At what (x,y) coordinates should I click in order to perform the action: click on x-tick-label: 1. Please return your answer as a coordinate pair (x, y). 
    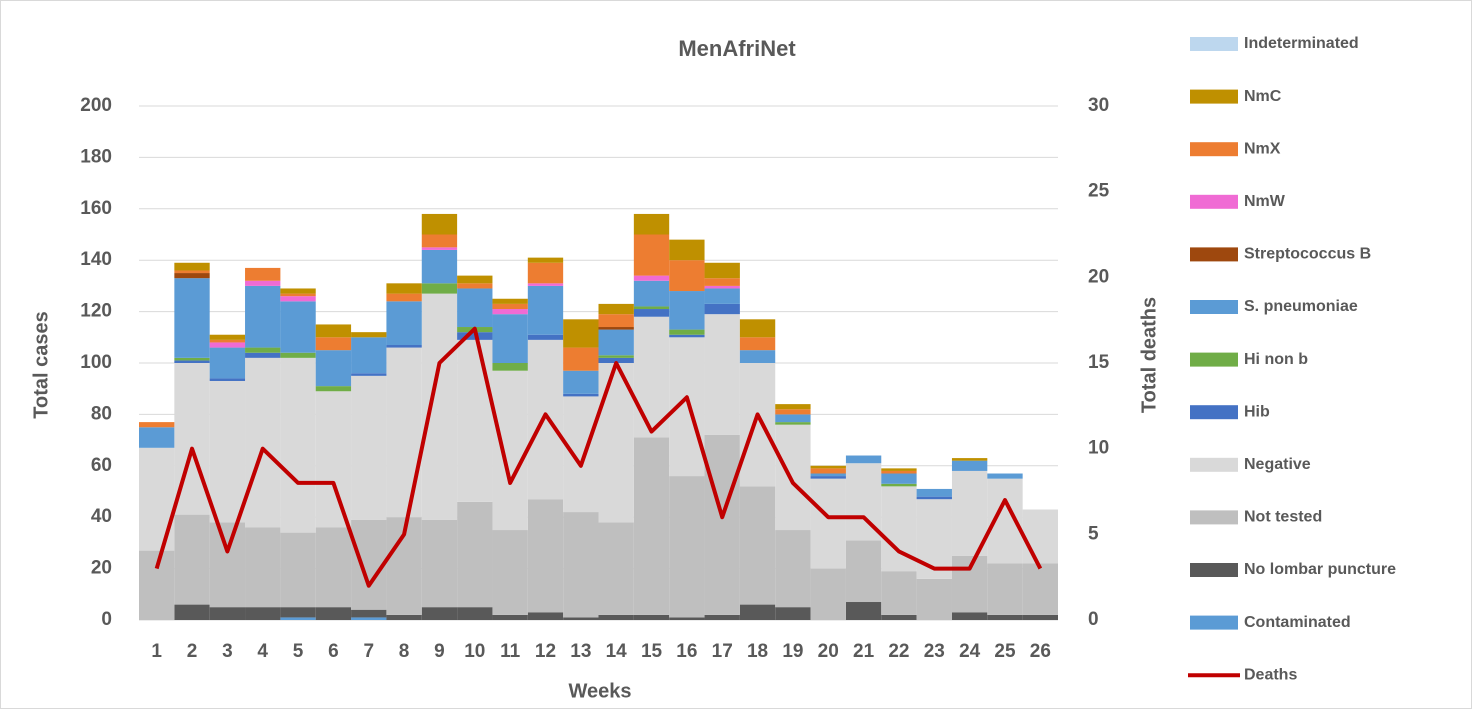
    Looking at the image, I should click on (156, 651).